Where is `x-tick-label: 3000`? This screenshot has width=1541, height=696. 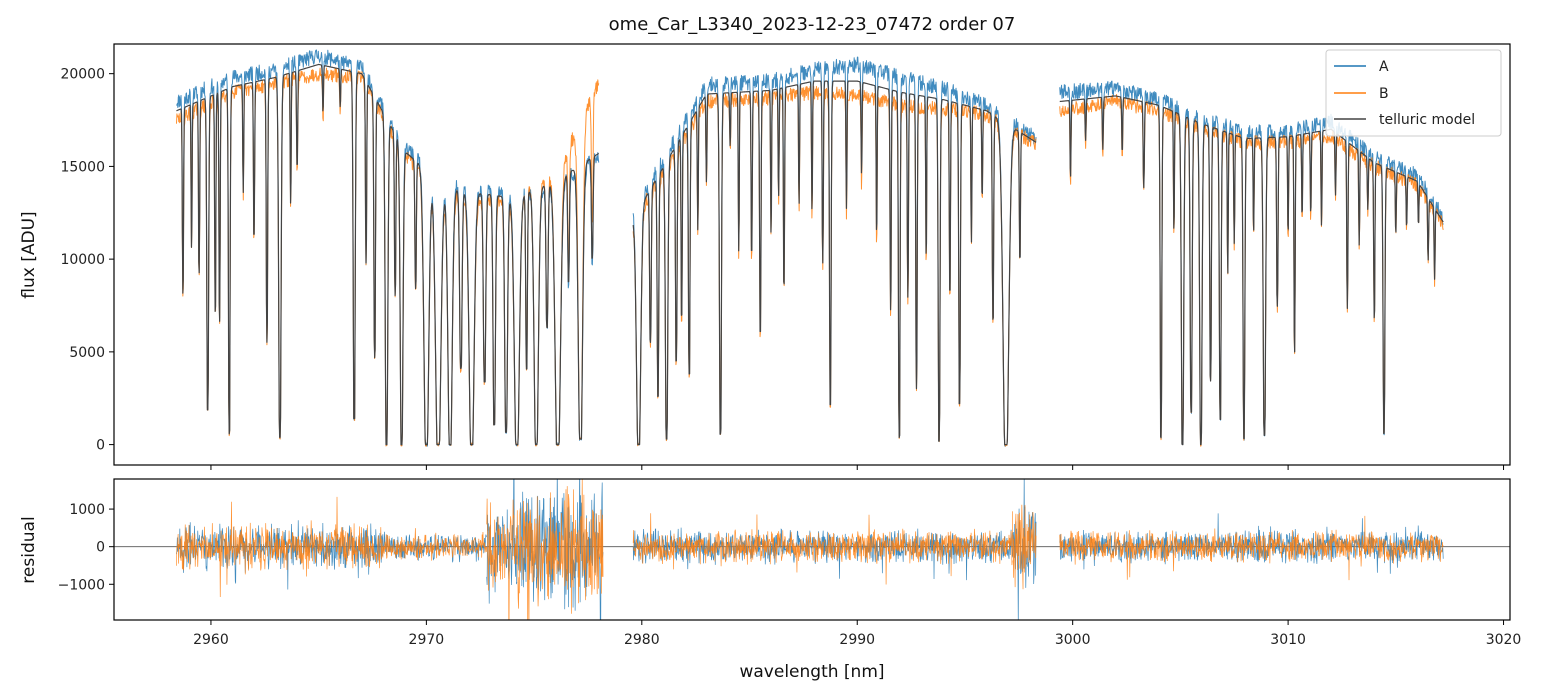 x-tick-label: 3000 is located at coordinates (1073, 640).